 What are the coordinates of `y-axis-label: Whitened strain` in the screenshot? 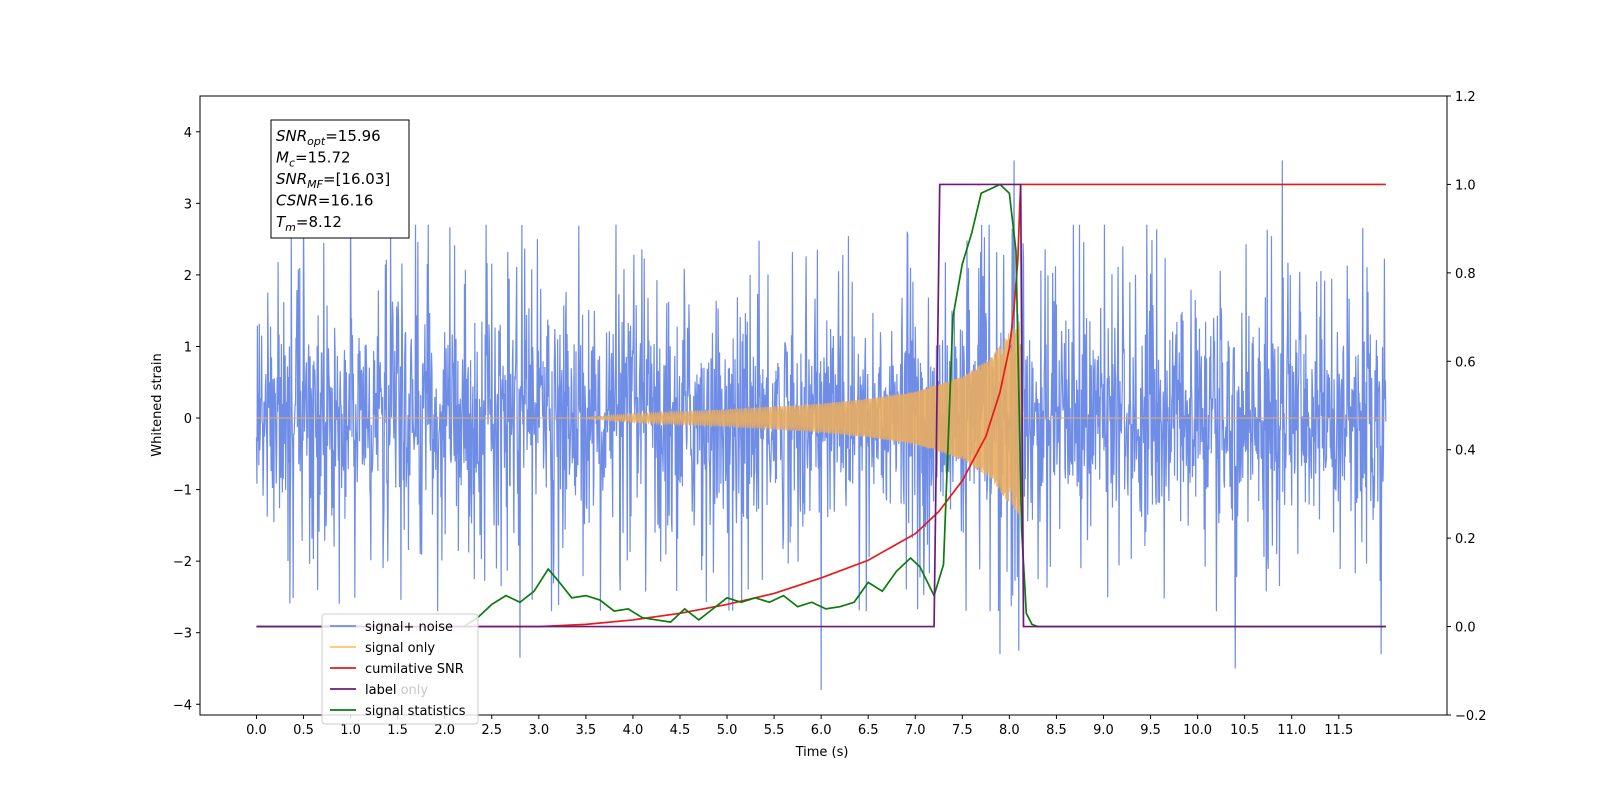 It's located at (157, 404).